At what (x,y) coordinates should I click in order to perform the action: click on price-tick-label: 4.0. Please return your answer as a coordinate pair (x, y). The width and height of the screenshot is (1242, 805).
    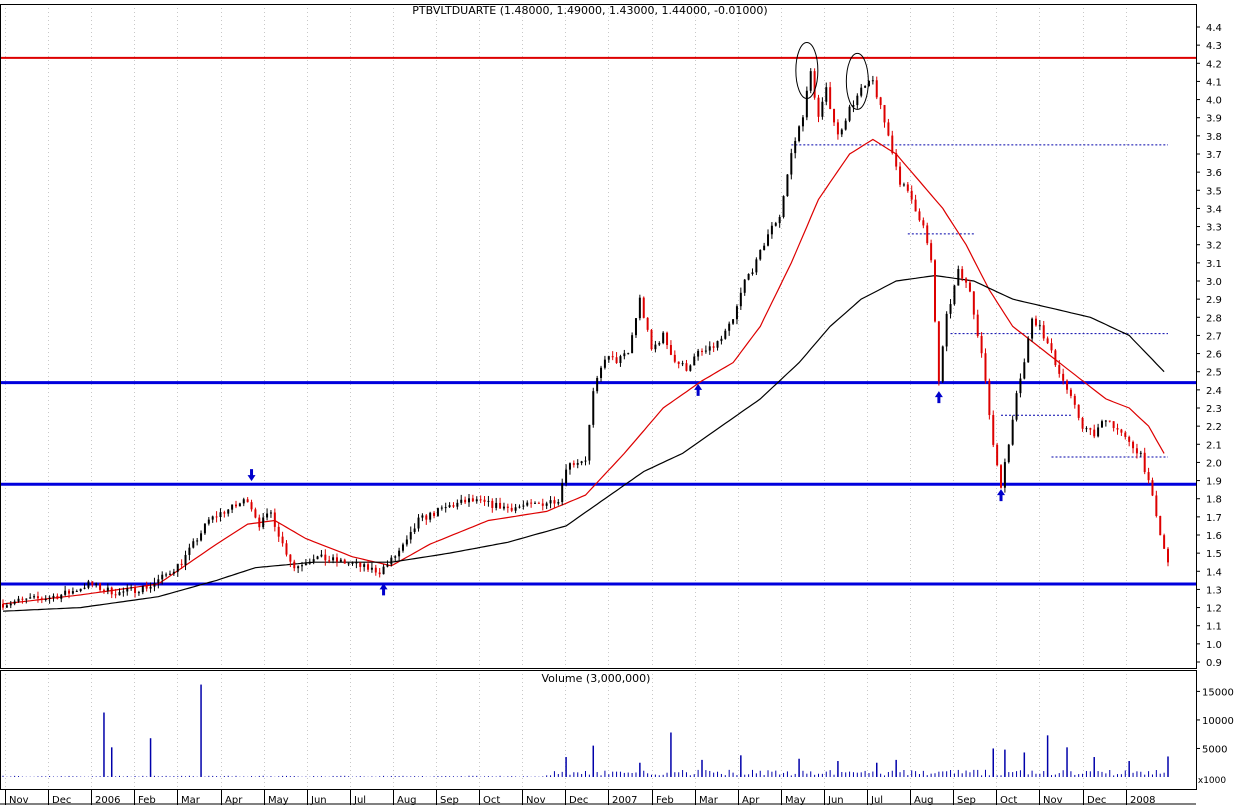
    Looking at the image, I should click on (1214, 101).